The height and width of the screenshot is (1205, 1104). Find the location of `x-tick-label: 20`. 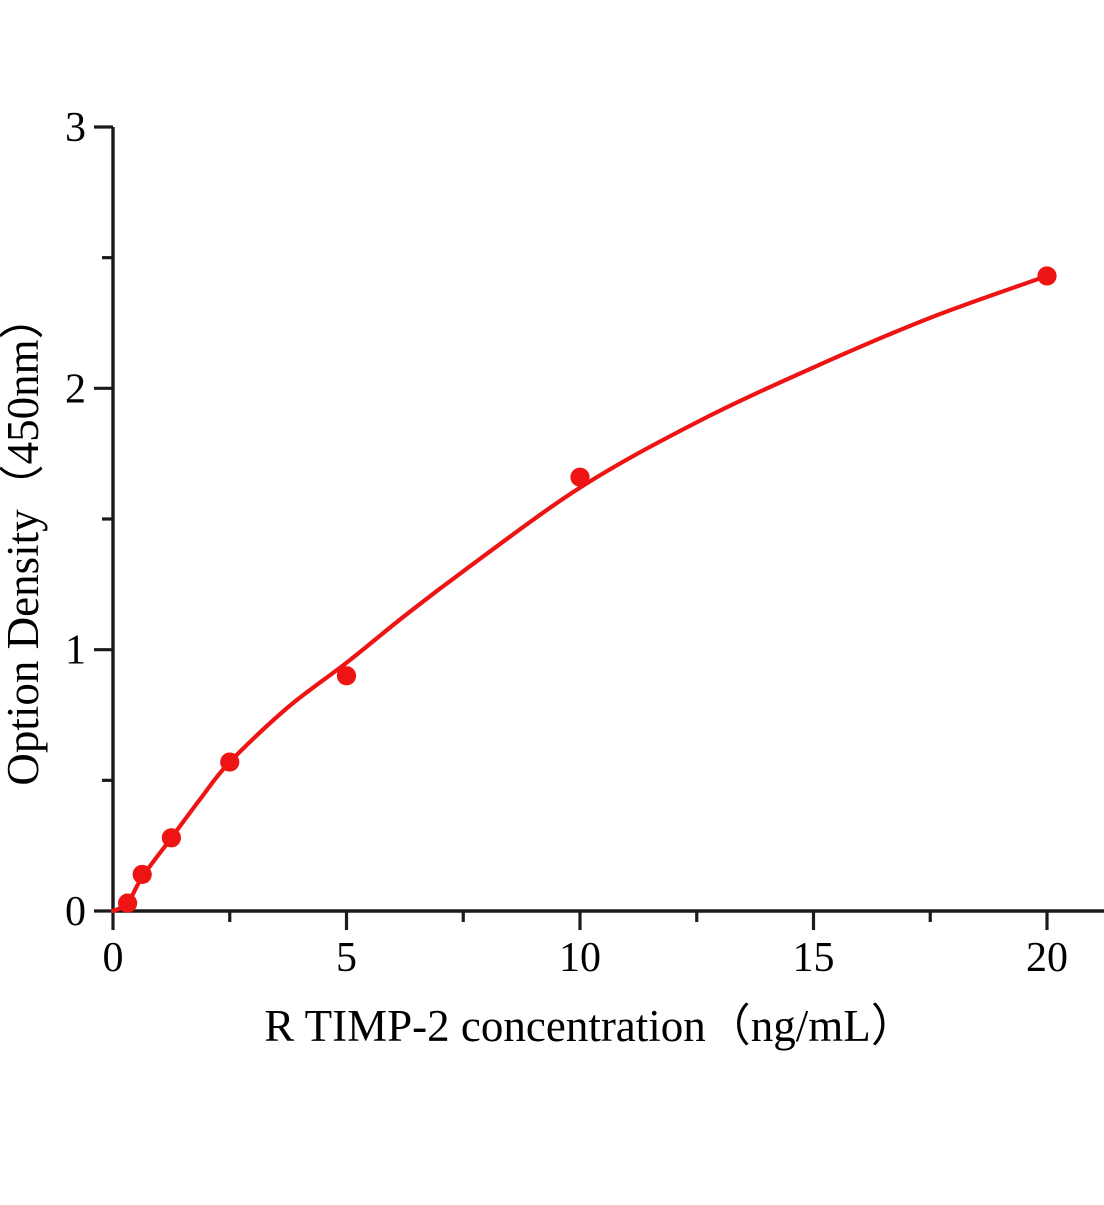

x-tick-label: 20 is located at coordinates (1047, 958).